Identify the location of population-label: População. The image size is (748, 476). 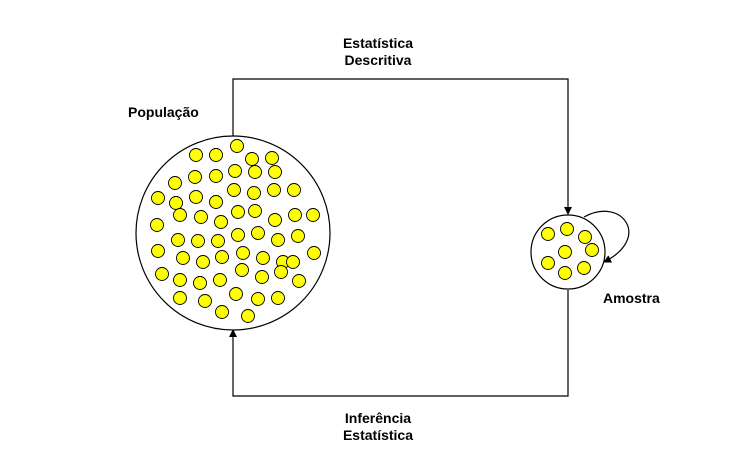
(163, 112).